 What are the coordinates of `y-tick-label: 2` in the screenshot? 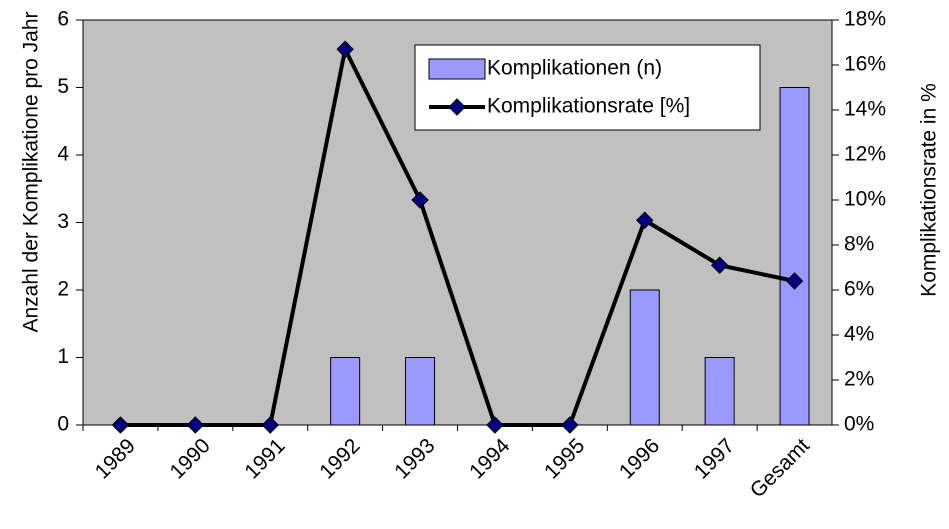 It's located at (63, 289).